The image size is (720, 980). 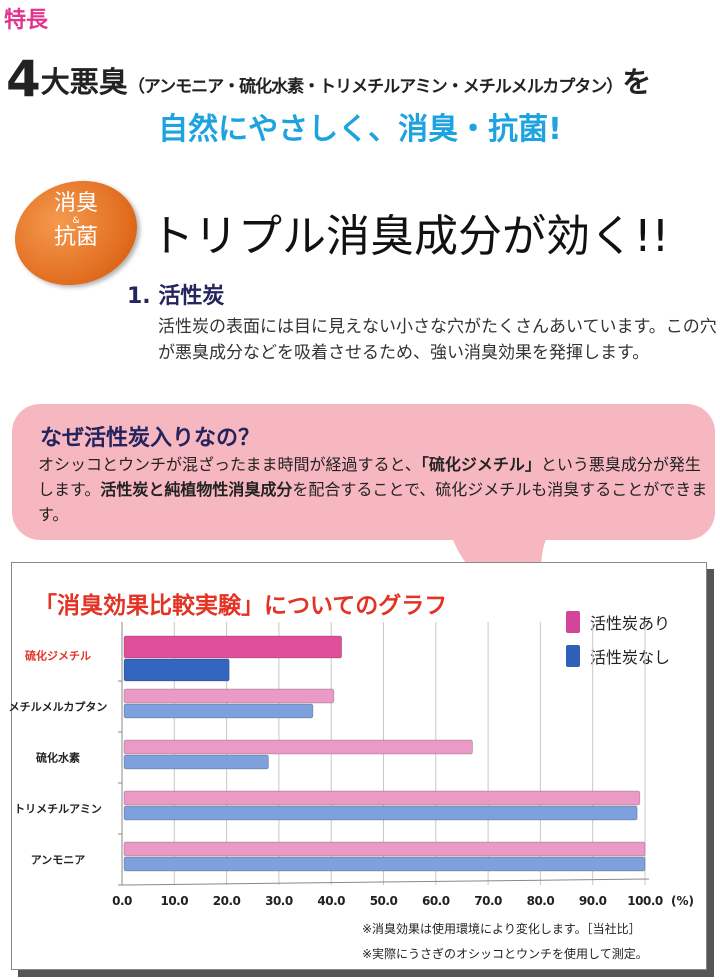 I want to click on bubble-text-c: という悪臭成分が発生します。, so click(x=369, y=477).